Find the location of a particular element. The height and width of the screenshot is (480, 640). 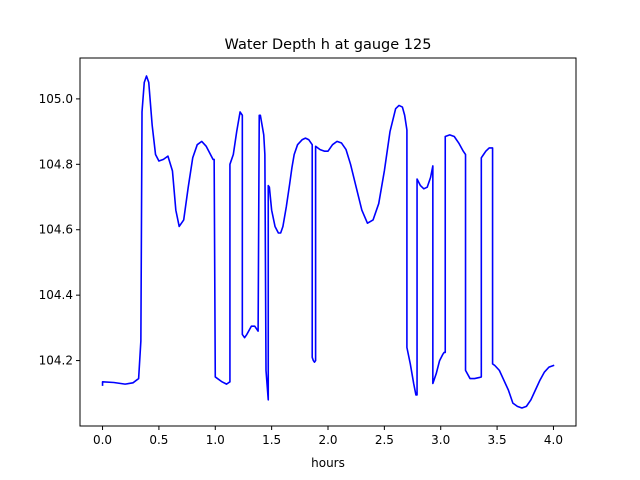

y-tick-label: 104.2 is located at coordinates (56, 361).